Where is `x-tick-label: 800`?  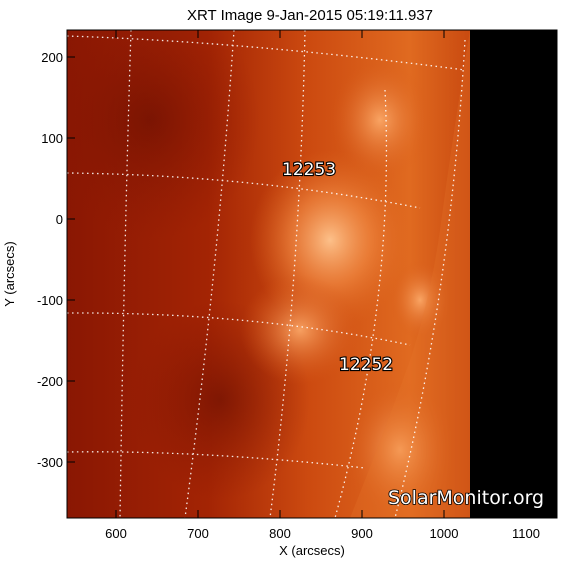
x-tick-label: 800 is located at coordinates (280, 533).